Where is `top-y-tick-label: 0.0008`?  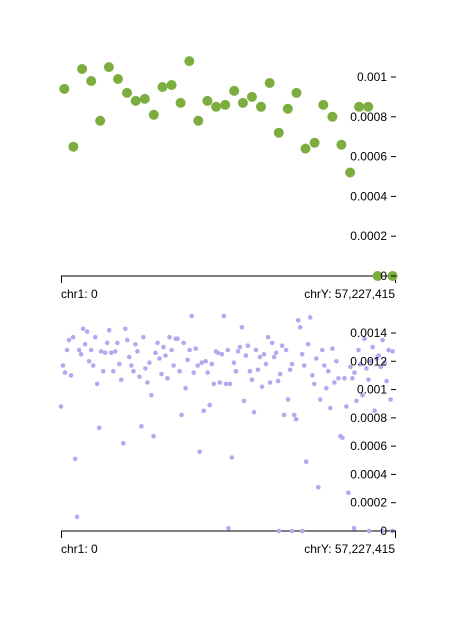
top-y-tick-label: 0.0008 is located at coordinates (368, 117).